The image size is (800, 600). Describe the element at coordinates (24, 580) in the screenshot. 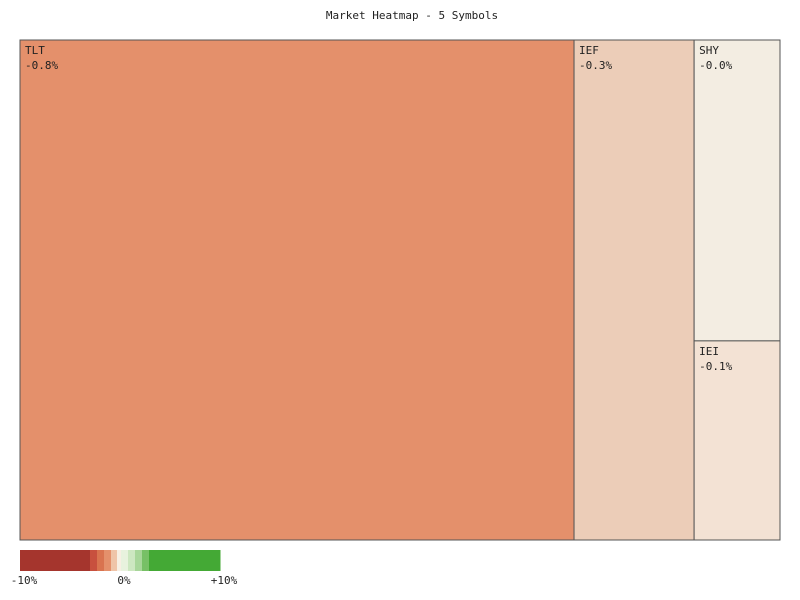

I see `colorbar-tick-label: -10%` at that location.